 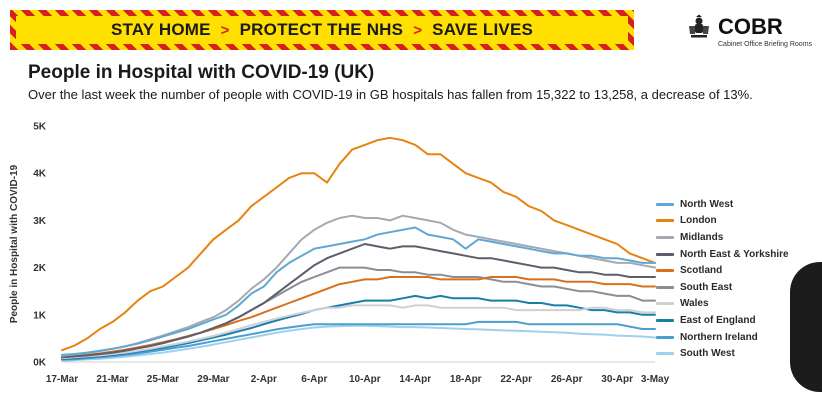 I want to click on series-line-south-west, so click(x=358, y=343).